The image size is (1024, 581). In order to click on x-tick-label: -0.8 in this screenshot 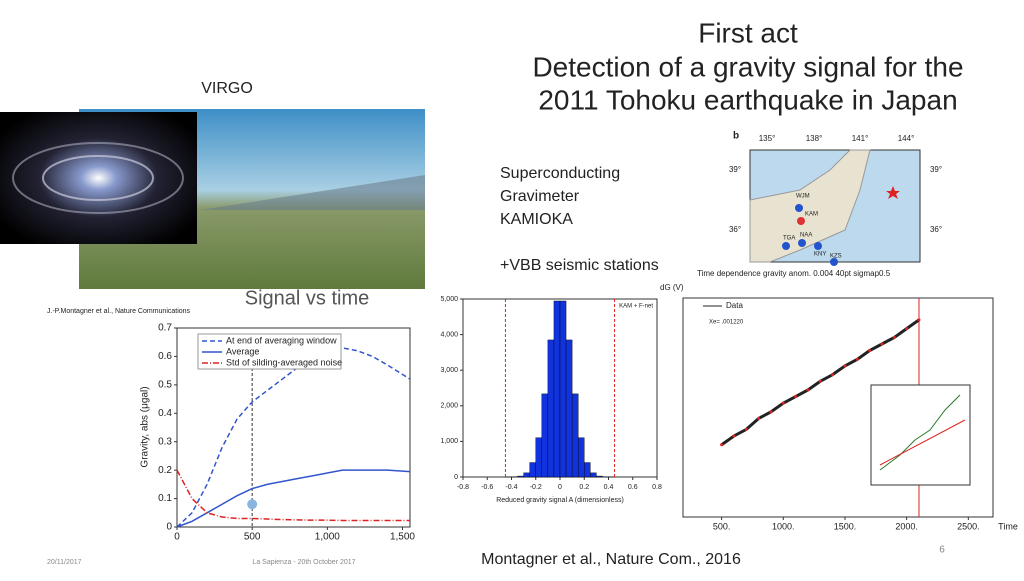, I will do `click(463, 487)`.